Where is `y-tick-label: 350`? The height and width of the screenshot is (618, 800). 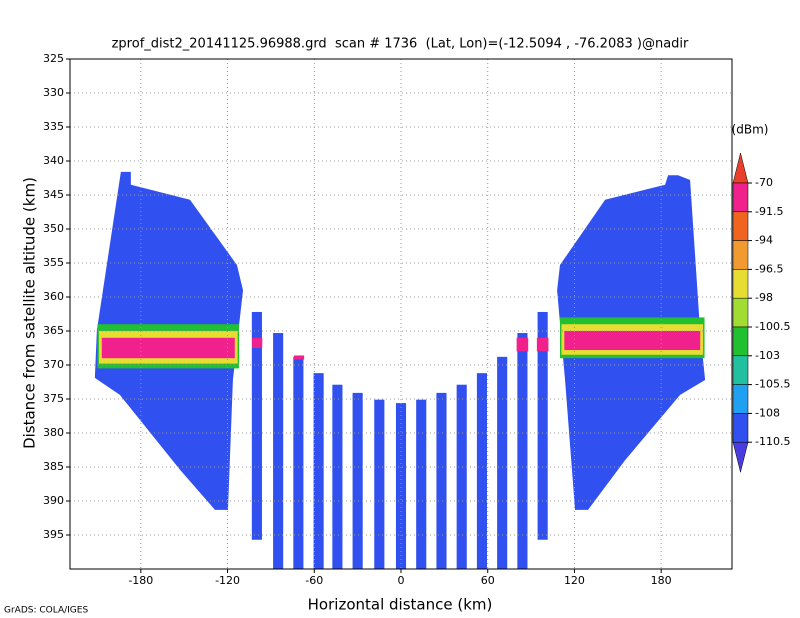 y-tick-label: 350 is located at coordinates (53, 228).